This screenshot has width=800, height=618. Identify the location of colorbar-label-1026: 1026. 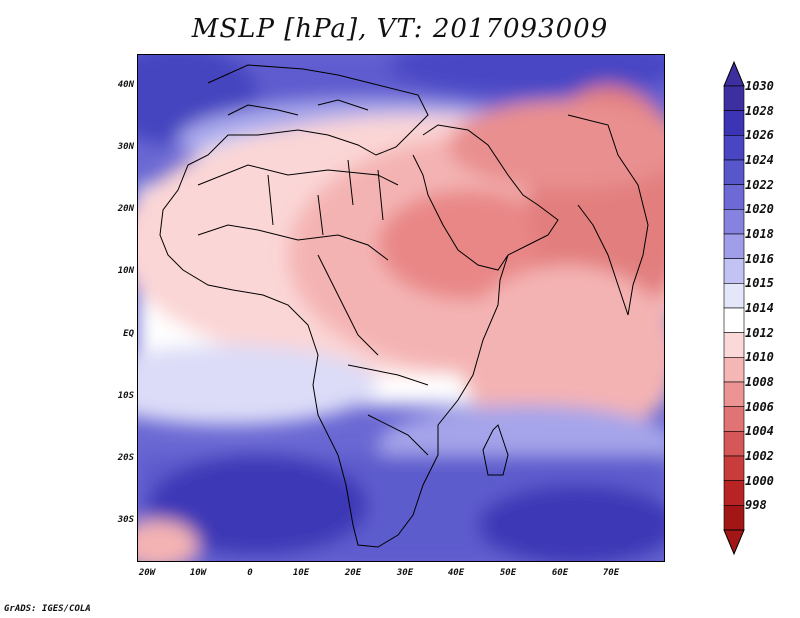
(759, 135).